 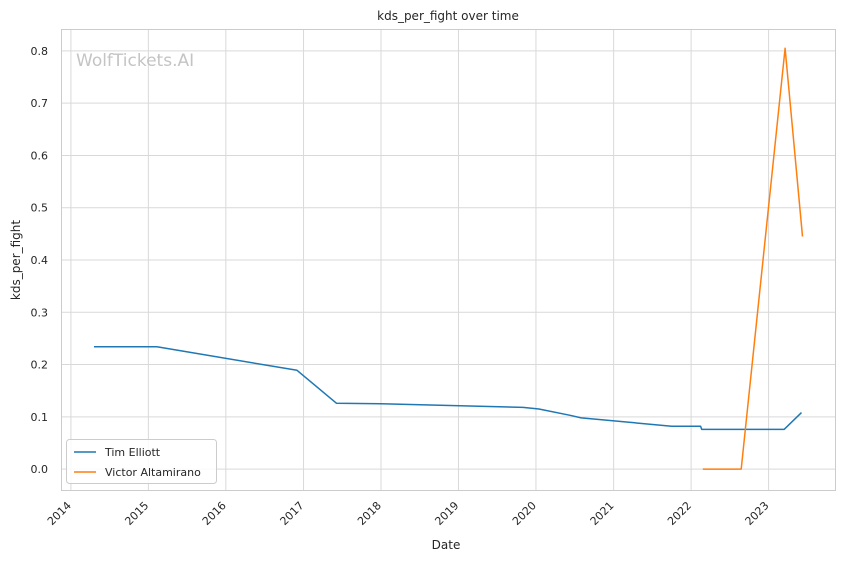 What do you see at coordinates (135, 61) in the screenshot?
I see `watermark: WolfTickets.AI` at bounding box center [135, 61].